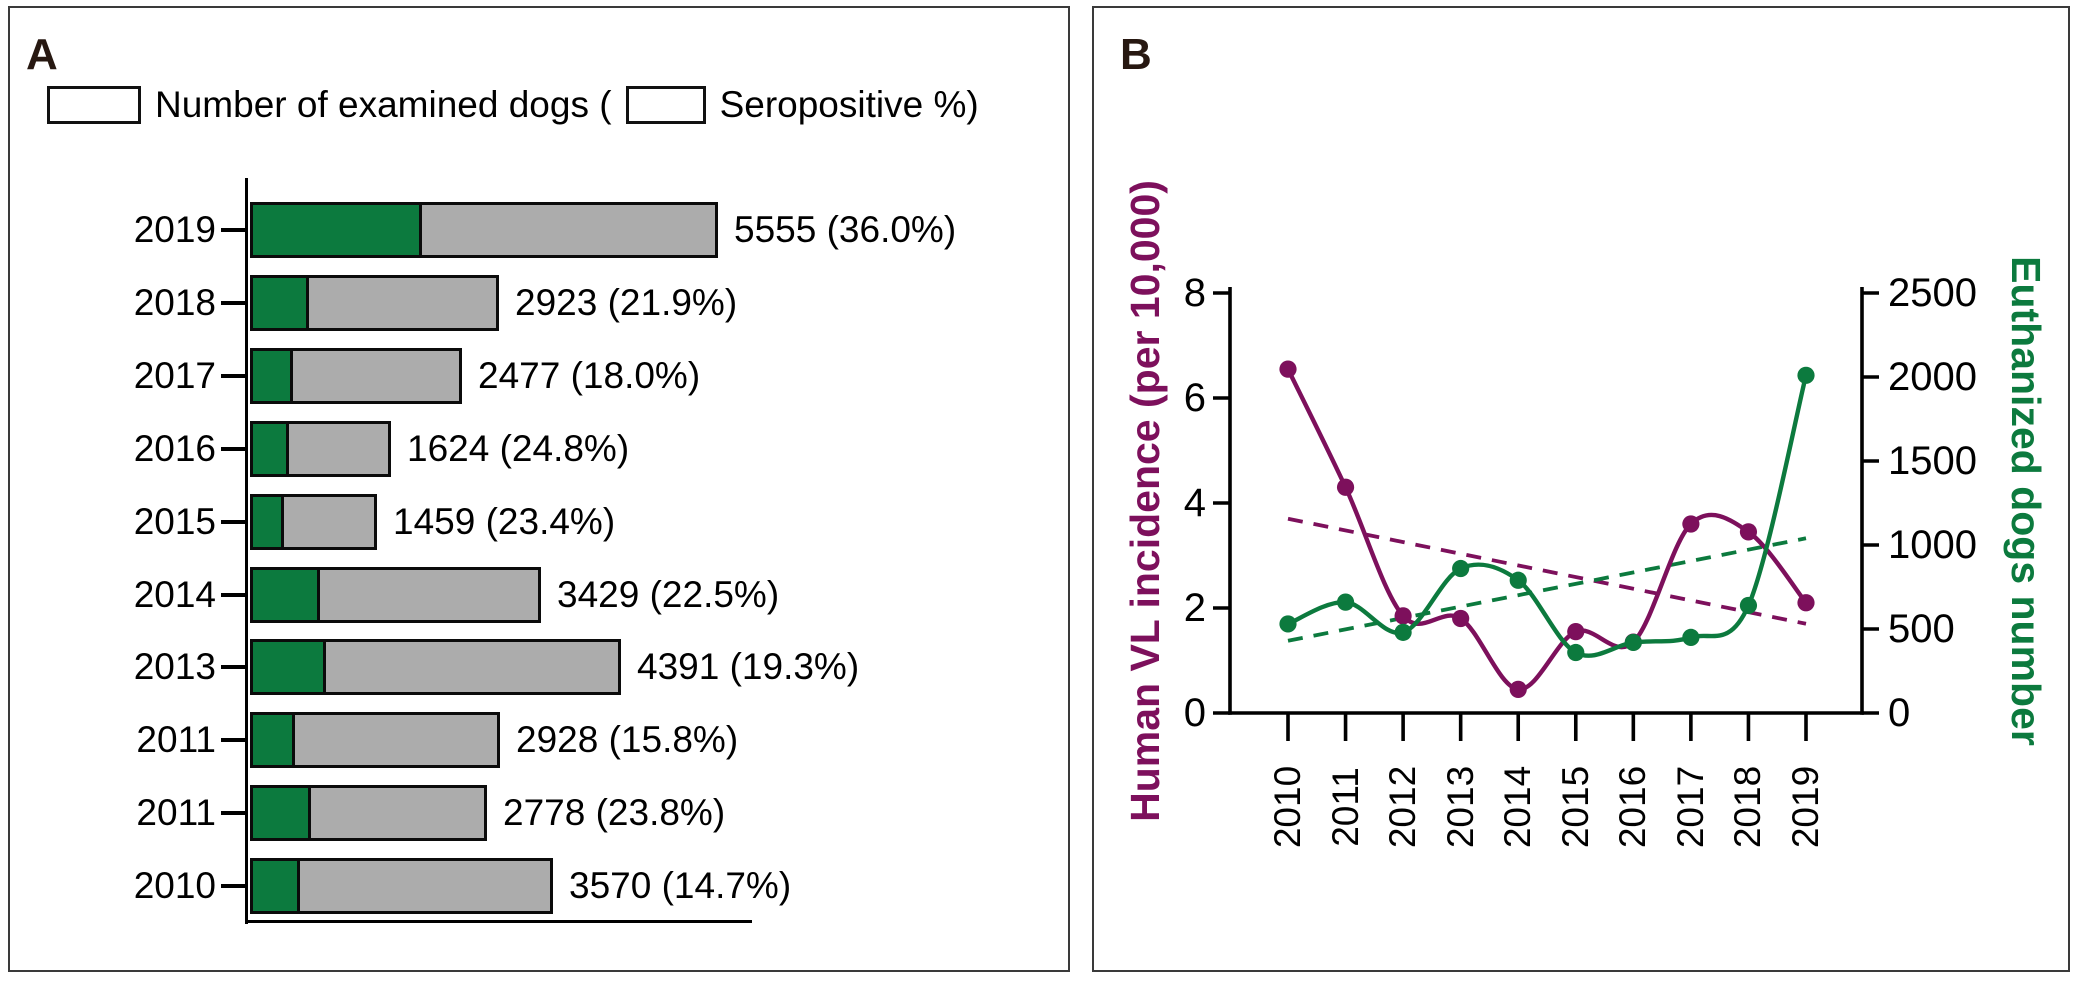 The height and width of the screenshot is (981, 2075). I want to click on x-axis-year-label: 2016, so click(1633, 807).